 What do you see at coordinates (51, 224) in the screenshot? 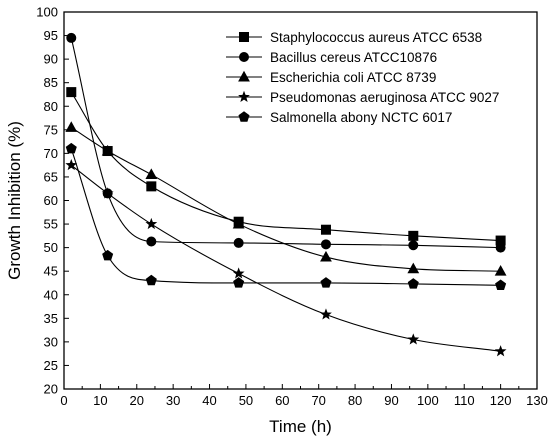
I see `y-tick-label: 55` at bounding box center [51, 224].